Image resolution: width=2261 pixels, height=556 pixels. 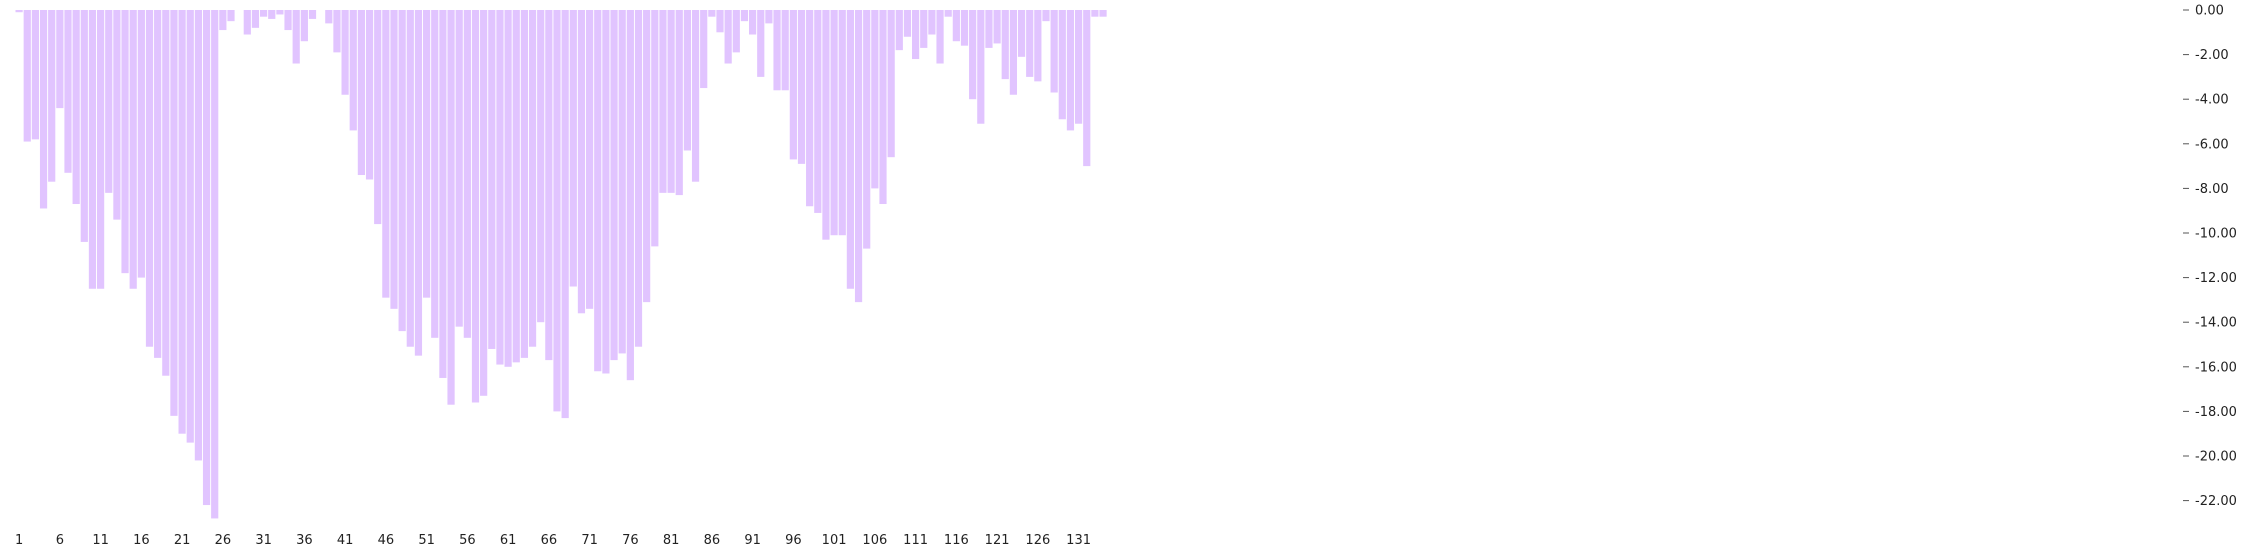 I want to click on x-tick-label-81: 81, so click(x=671, y=540).